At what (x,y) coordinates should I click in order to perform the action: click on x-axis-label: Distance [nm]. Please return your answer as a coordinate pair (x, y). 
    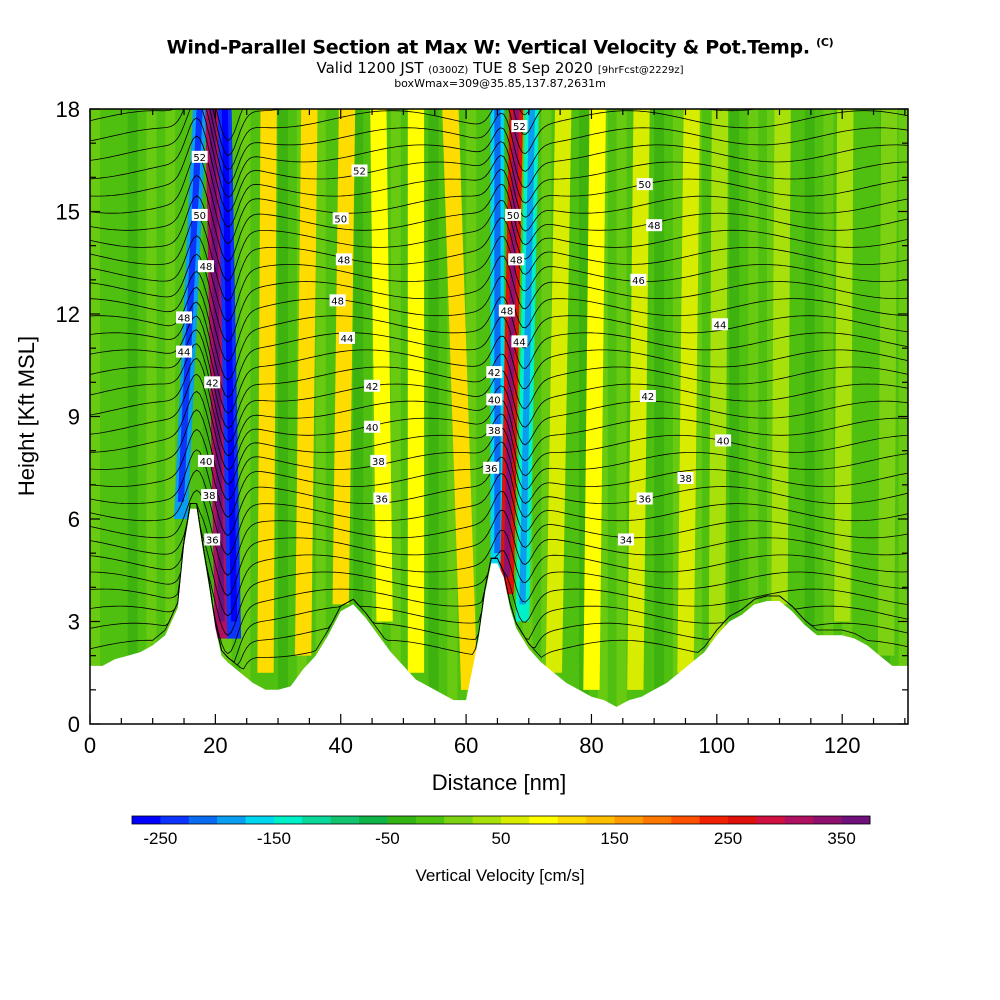
    Looking at the image, I should click on (499, 782).